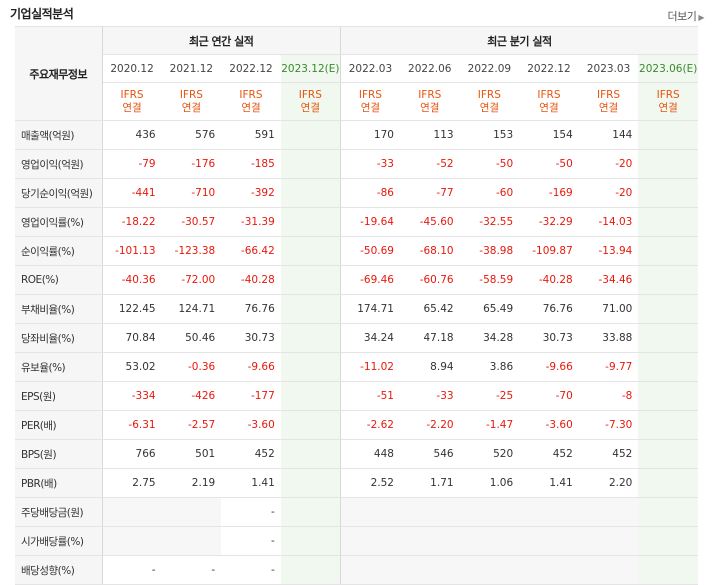  I want to click on table-cell: -392, so click(251, 193).